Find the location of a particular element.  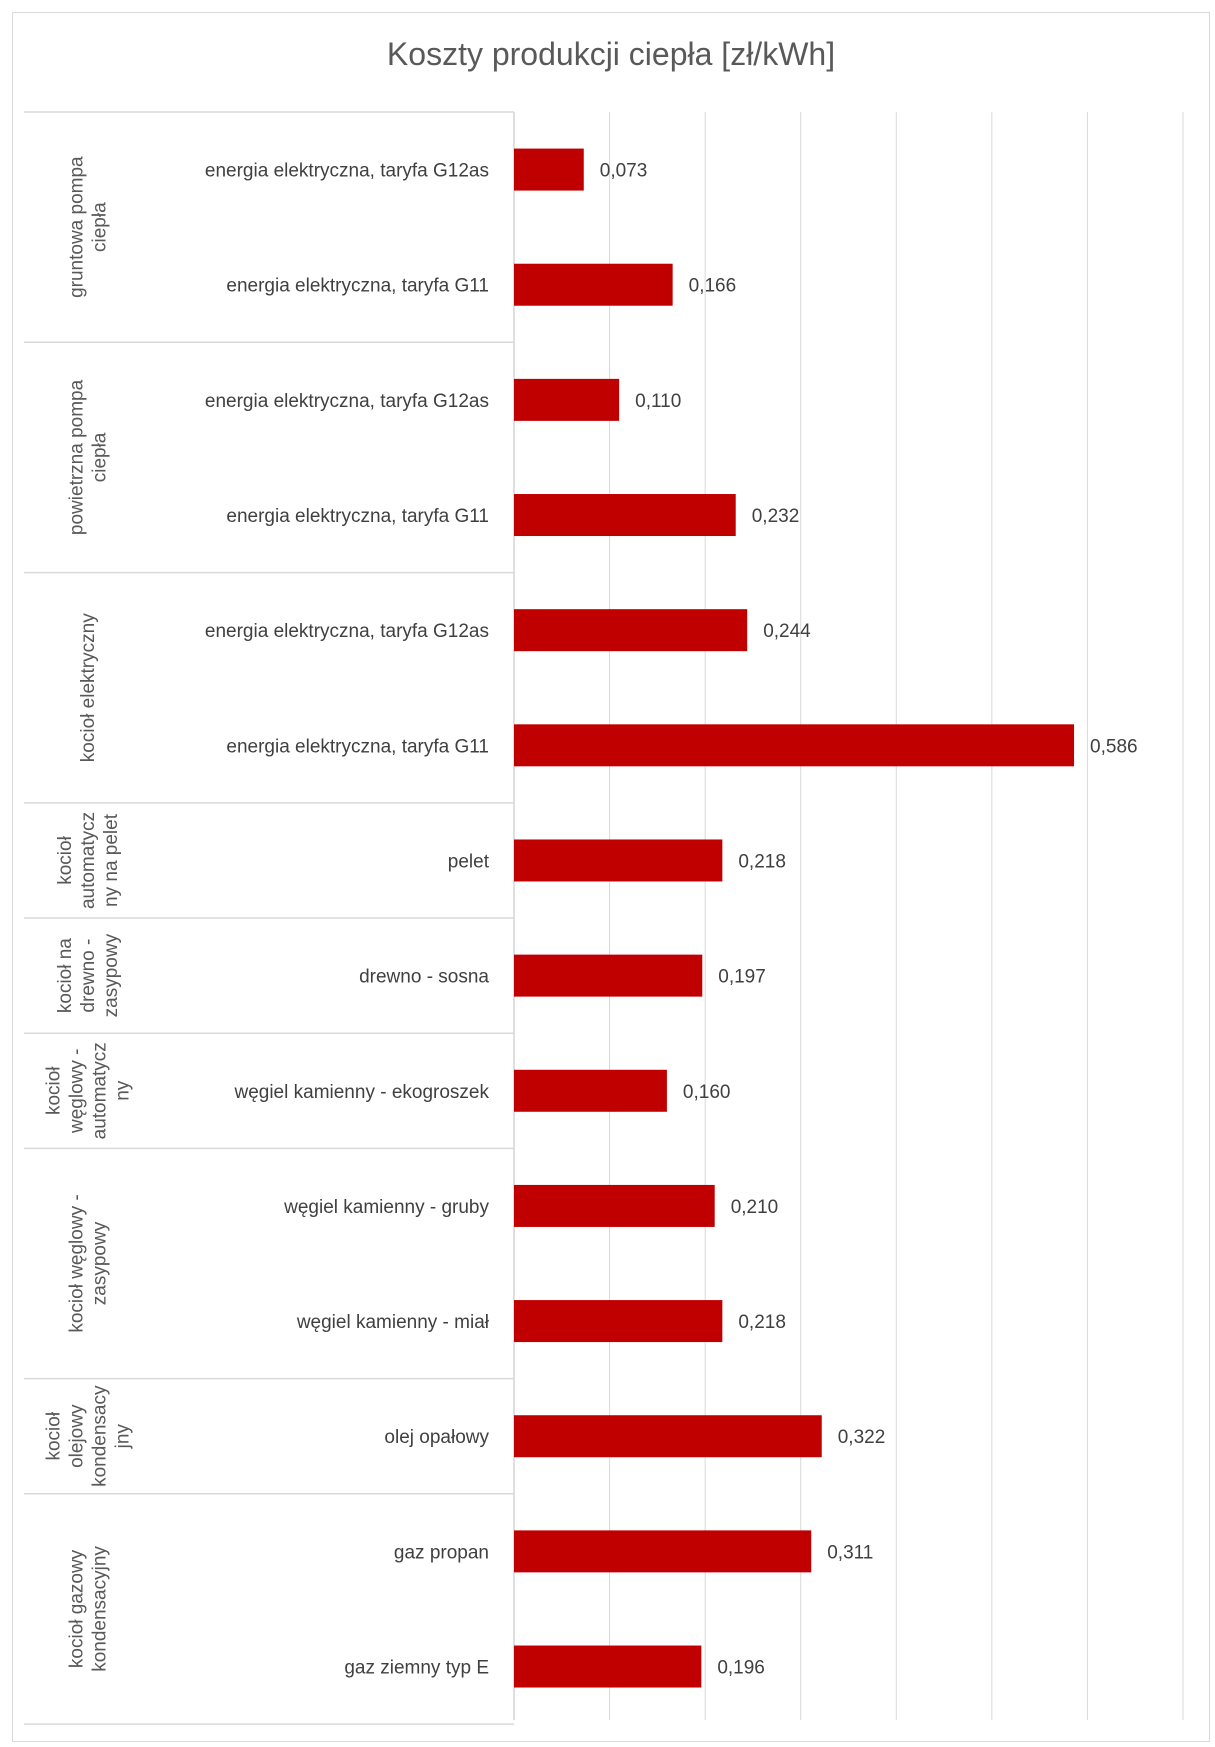

data-label: 0,586 is located at coordinates (1114, 746).